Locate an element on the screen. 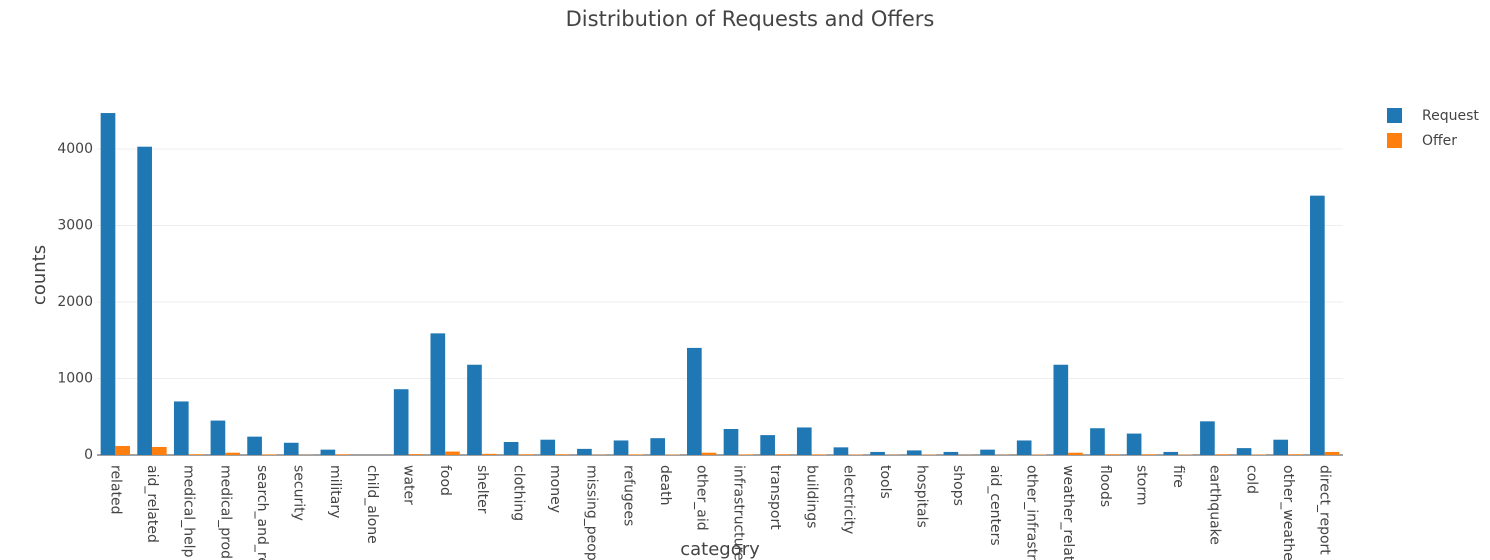 The height and width of the screenshot is (560, 1490). chart-title: Distribution of Requests and Offers is located at coordinates (750, 19).